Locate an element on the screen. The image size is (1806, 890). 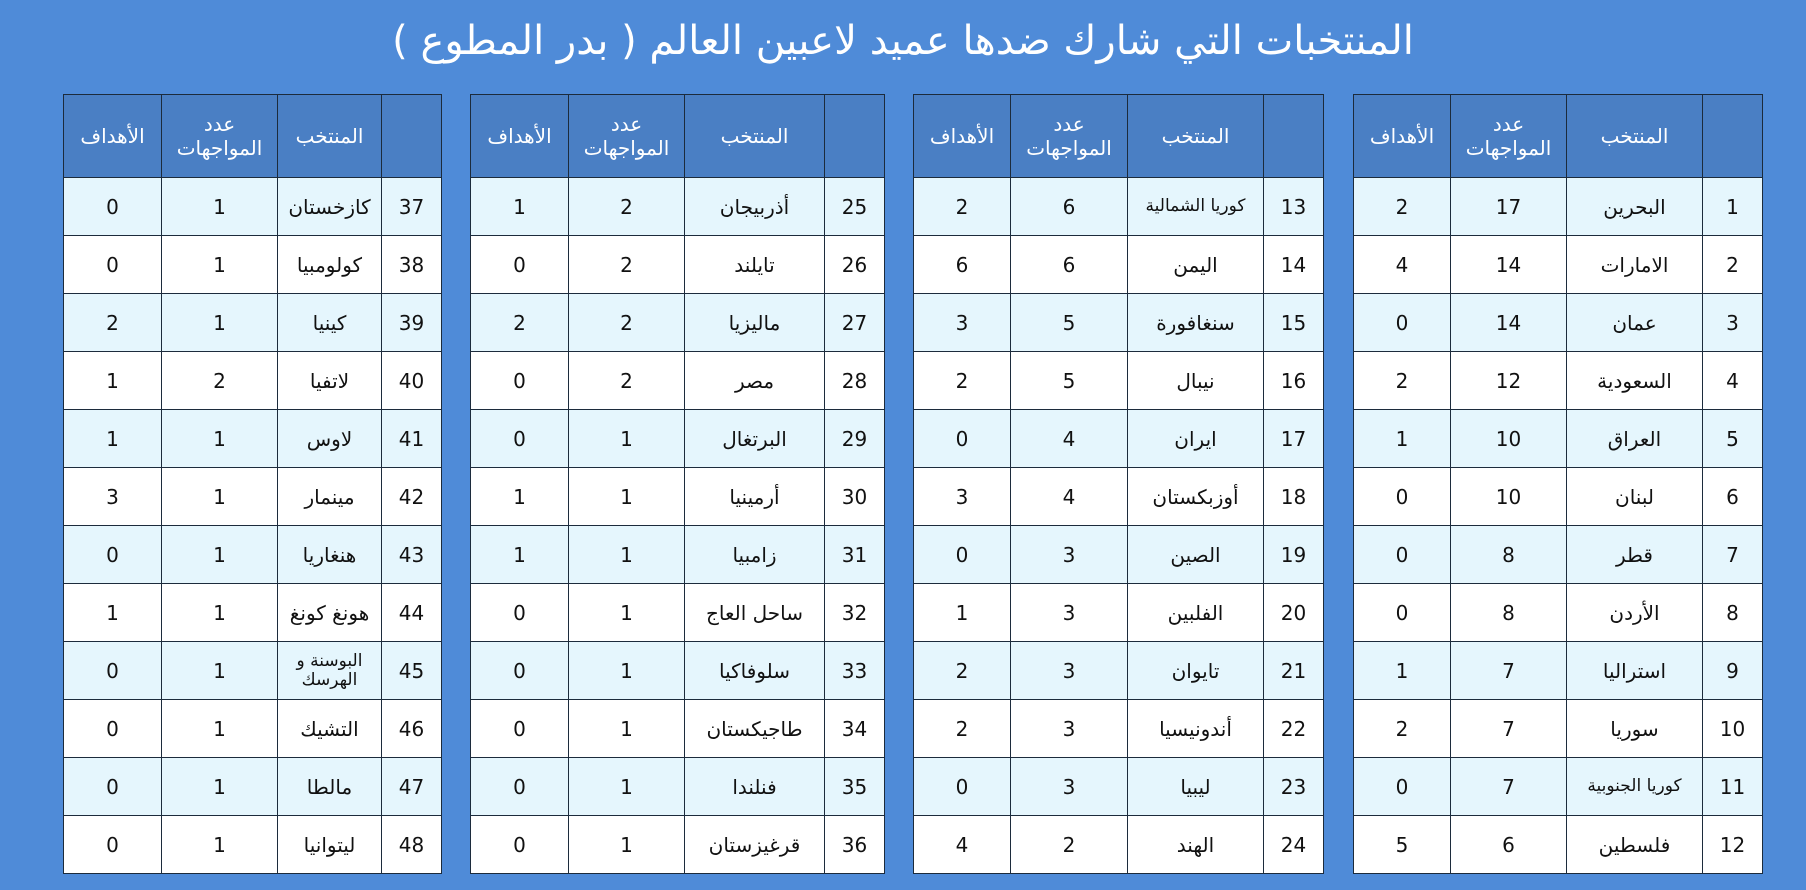
rank-cell: 20 is located at coordinates (1293, 612).